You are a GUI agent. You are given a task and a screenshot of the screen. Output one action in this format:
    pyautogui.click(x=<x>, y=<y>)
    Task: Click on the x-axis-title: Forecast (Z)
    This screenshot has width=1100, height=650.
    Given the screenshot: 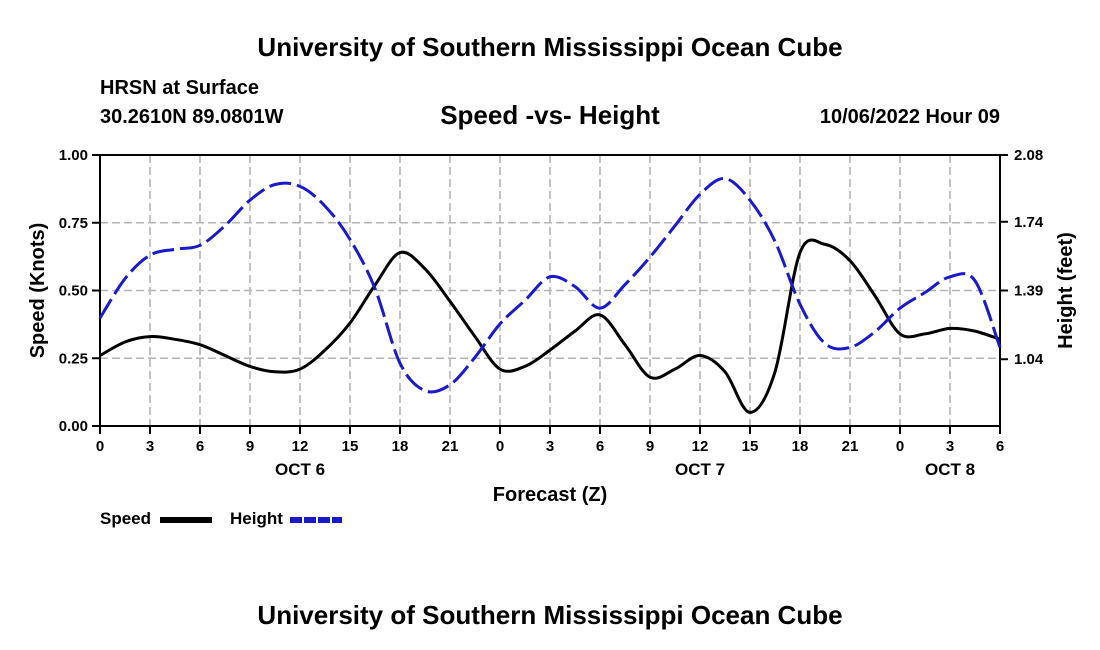 What is the action you would take?
    pyautogui.click(x=550, y=495)
    